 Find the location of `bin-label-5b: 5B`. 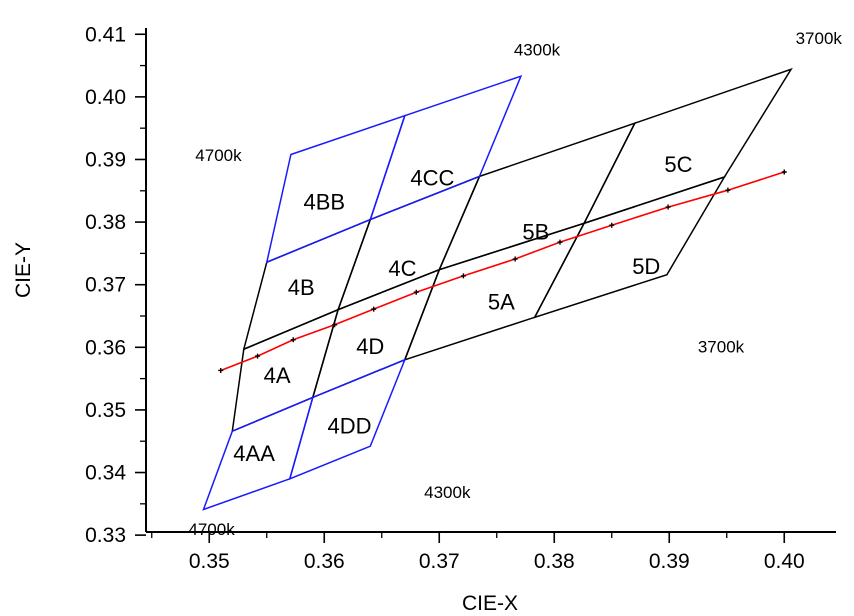

bin-label-5b: 5B is located at coordinates (535, 231).